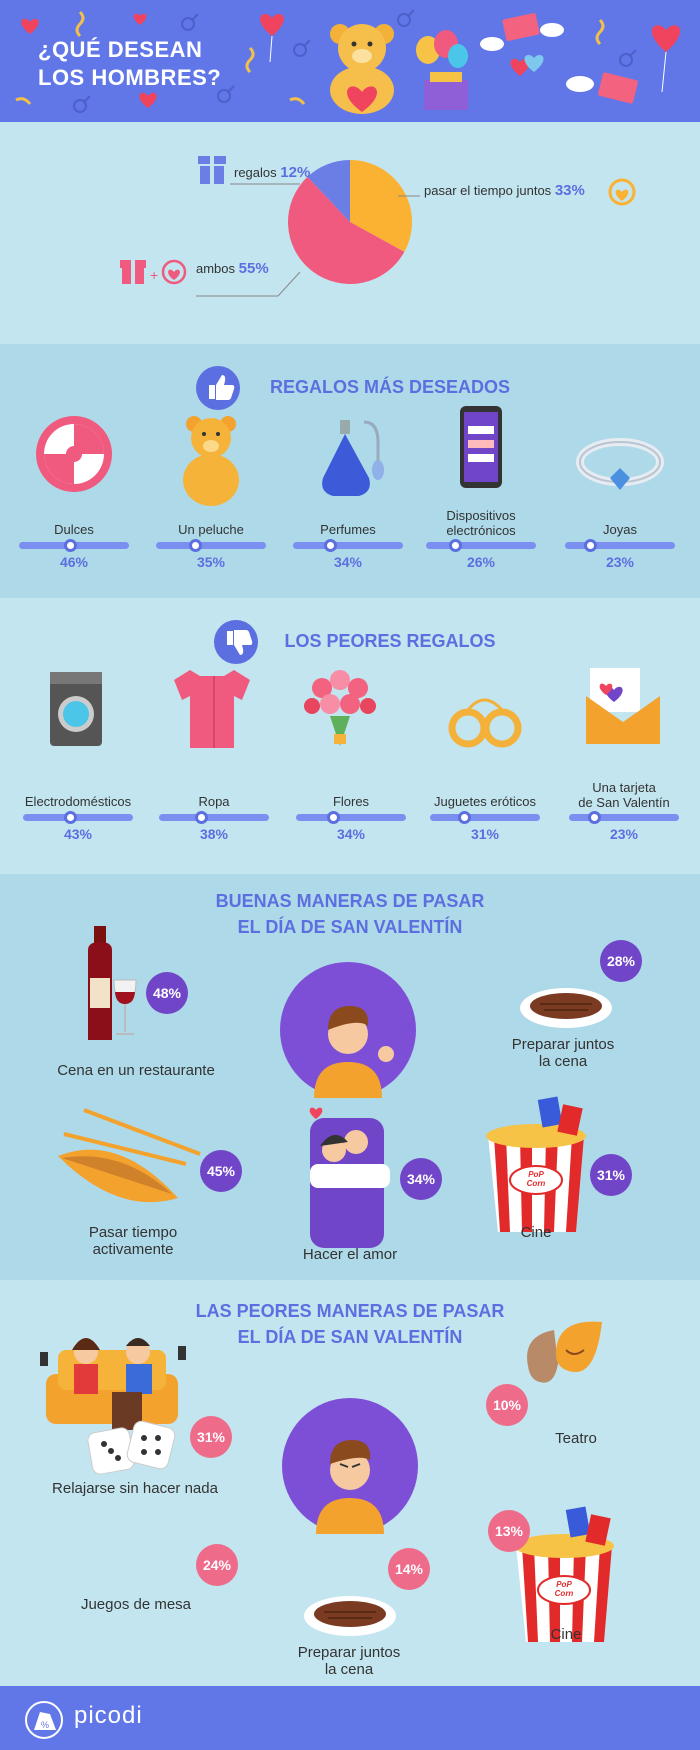  I want to click on good-ways-illustrations, so click(335, 1087).